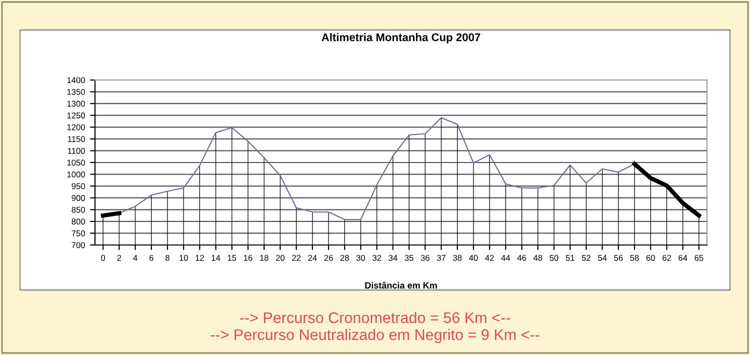  What do you see at coordinates (78, 221) in the screenshot?
I see `y-tick-label: 800` at bounding box center [78, 221].